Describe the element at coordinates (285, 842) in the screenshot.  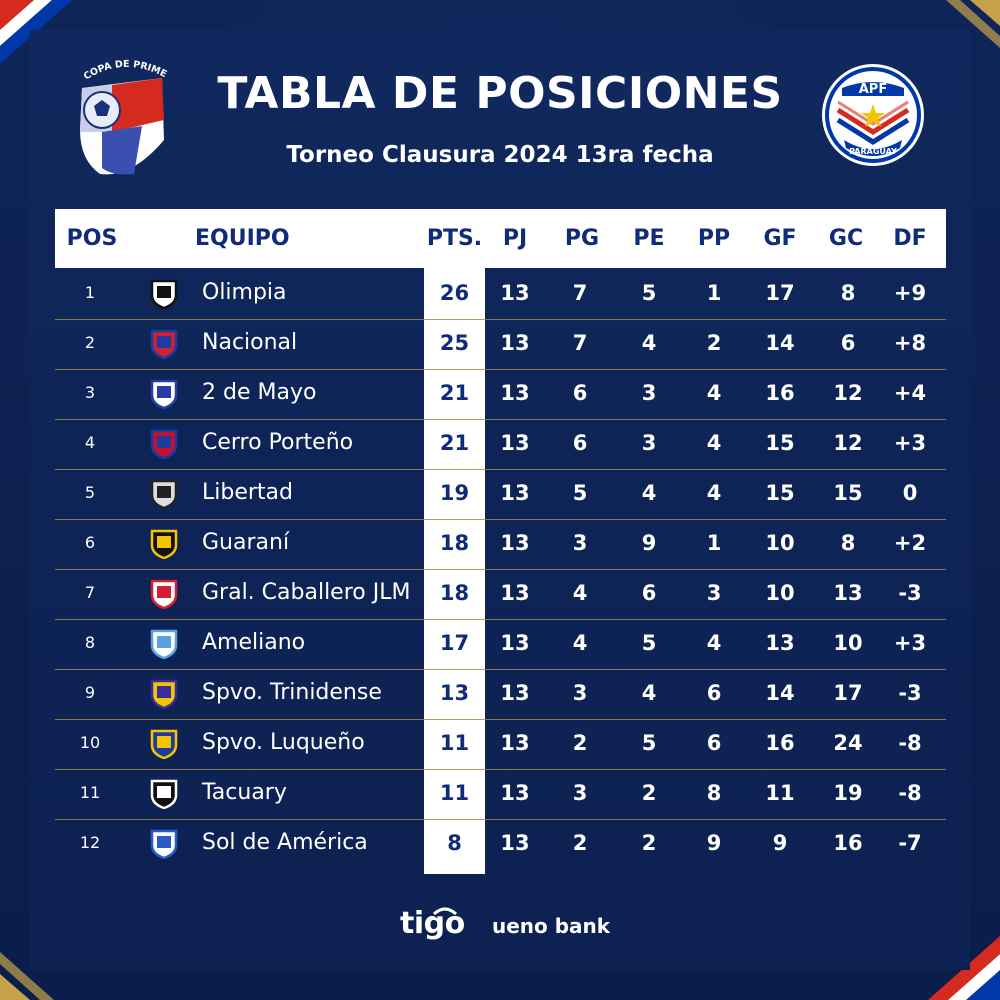
I see `cell-team: Sol de América` at that location.